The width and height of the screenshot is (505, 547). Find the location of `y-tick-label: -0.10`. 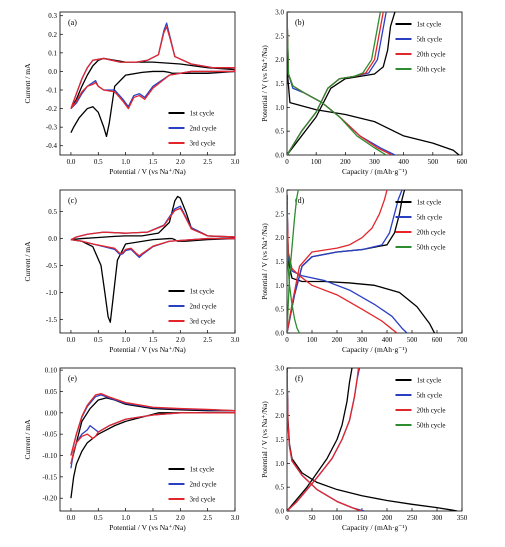

y-tick-label: -0.10 is located at coordinates (49, 456).